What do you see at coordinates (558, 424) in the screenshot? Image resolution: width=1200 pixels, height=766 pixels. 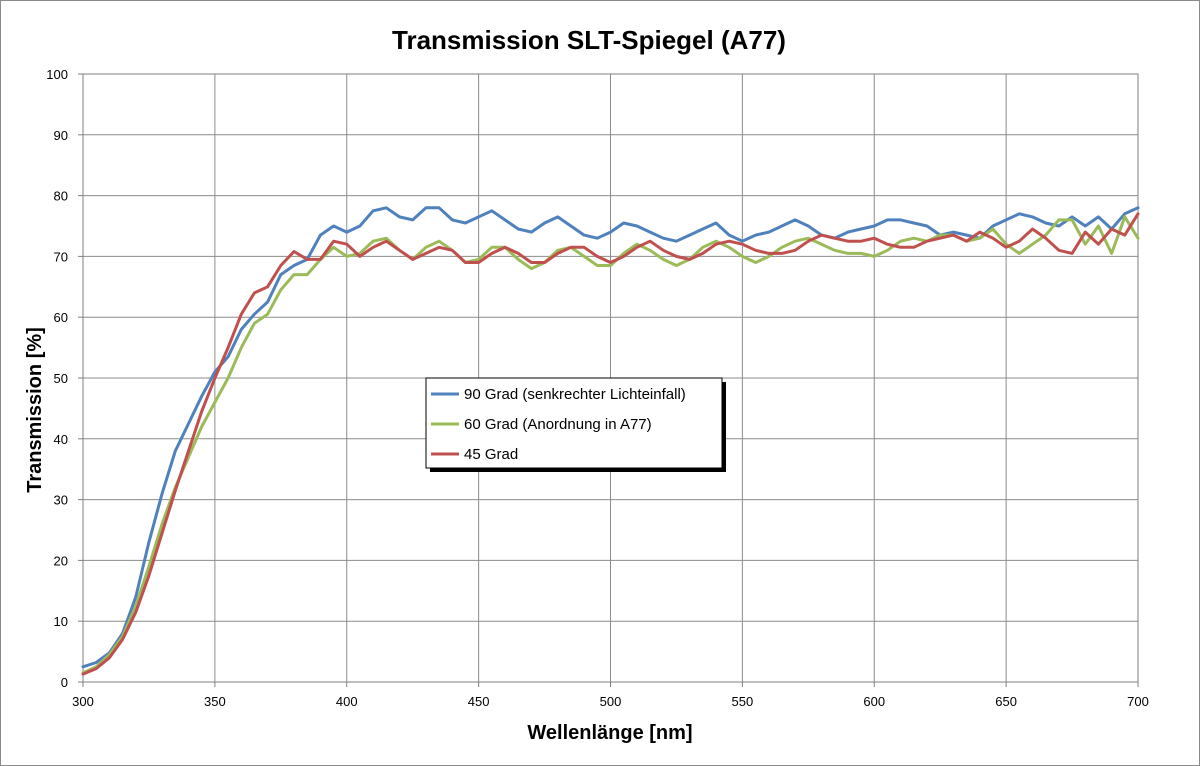 I see `legend-label-60-grad: 60 Grad (Anordnung in A77)` at bounding box center [558, 424].